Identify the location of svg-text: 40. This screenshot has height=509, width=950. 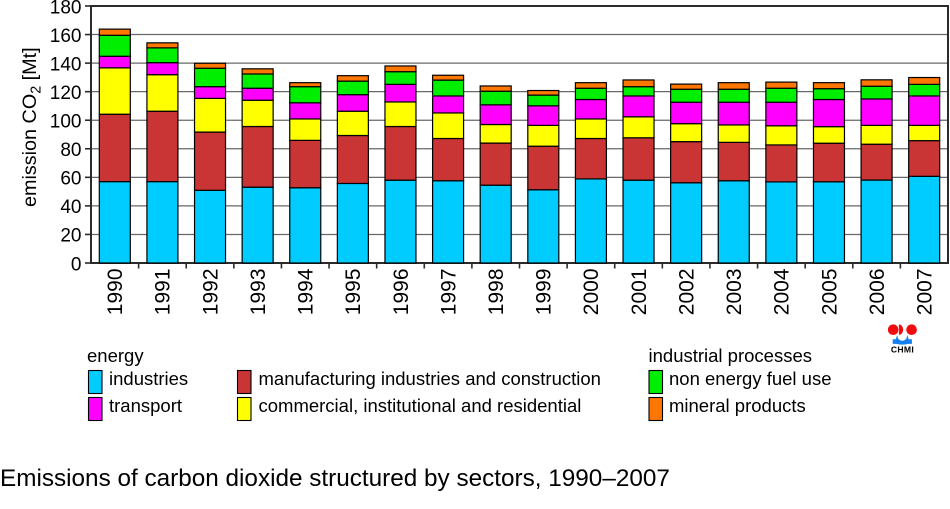
(70, 207).